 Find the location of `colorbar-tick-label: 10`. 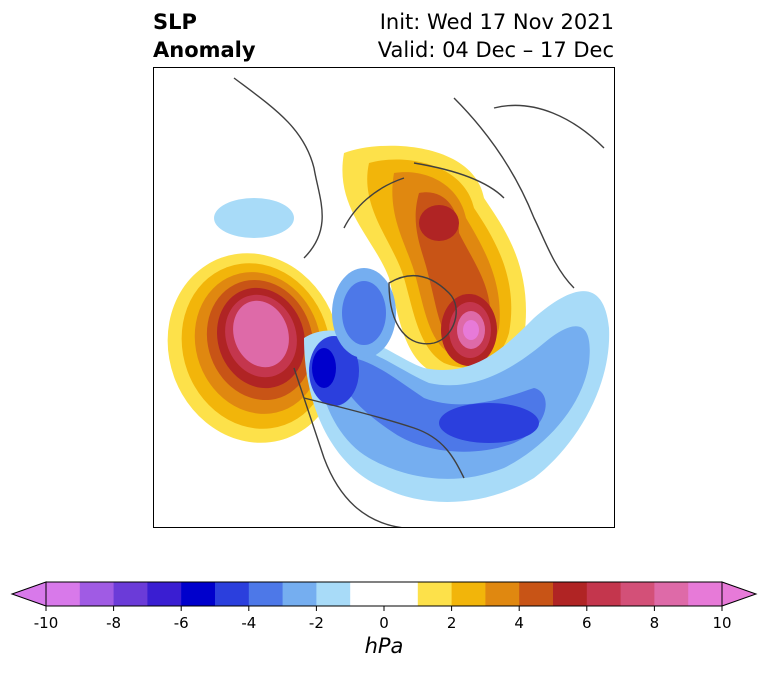

colorbar-tick-label: 10 is located at coordinates (722, 623).